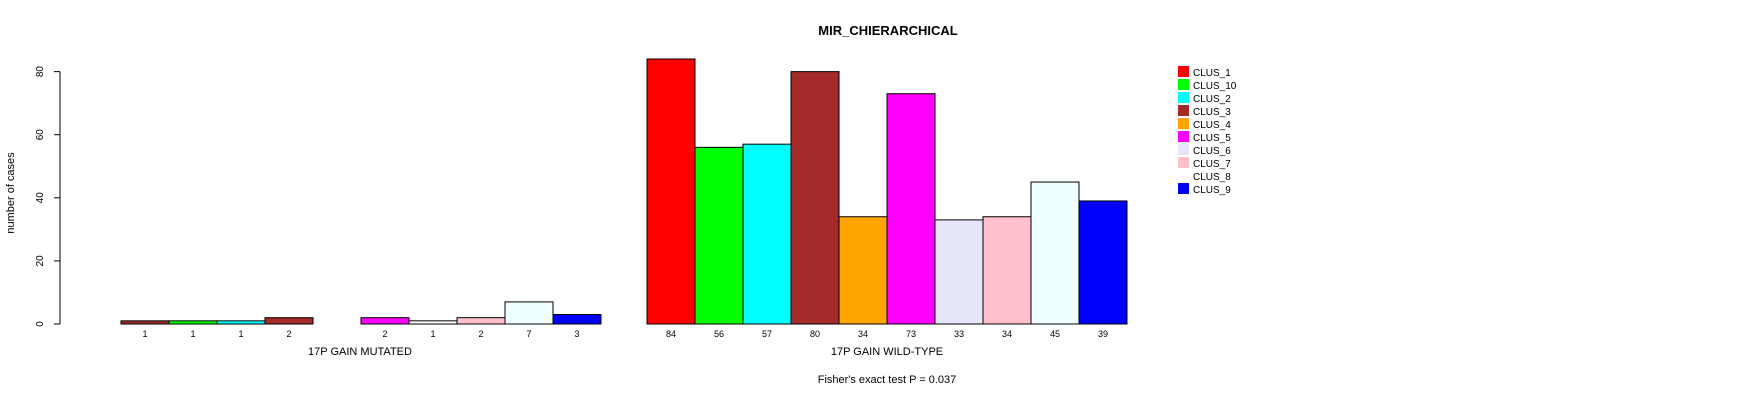 Image resolution: width=1740 pixels, height=400 pixels. I want to click on group-label-mutated: 17P GAIN MUTATED, so click(360, 352).